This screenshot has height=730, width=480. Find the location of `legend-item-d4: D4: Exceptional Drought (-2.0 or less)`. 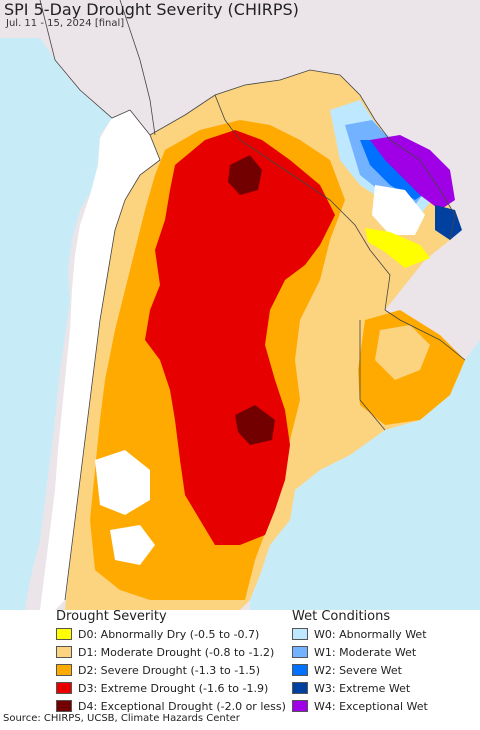

legend-item-d4: D4: Exceptional Drought (-2.0 or less) is located at coordinates (171, 706).